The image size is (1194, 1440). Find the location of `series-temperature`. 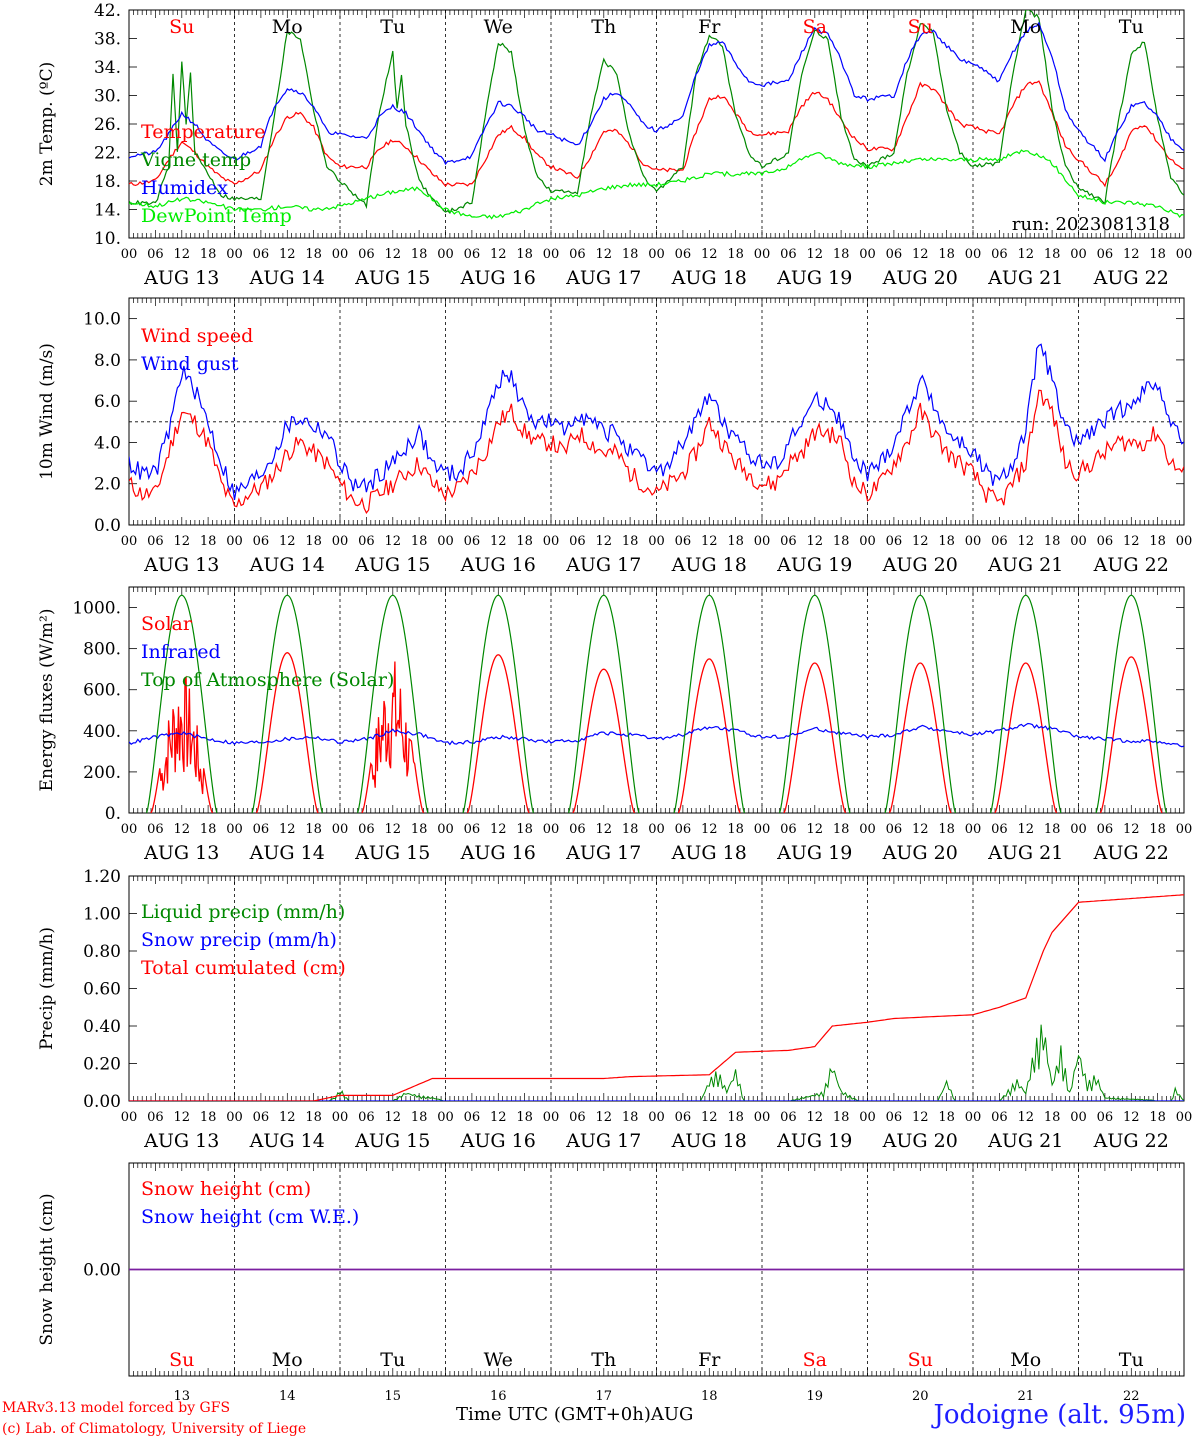

series-temperature is located at coordinates (656, 134).